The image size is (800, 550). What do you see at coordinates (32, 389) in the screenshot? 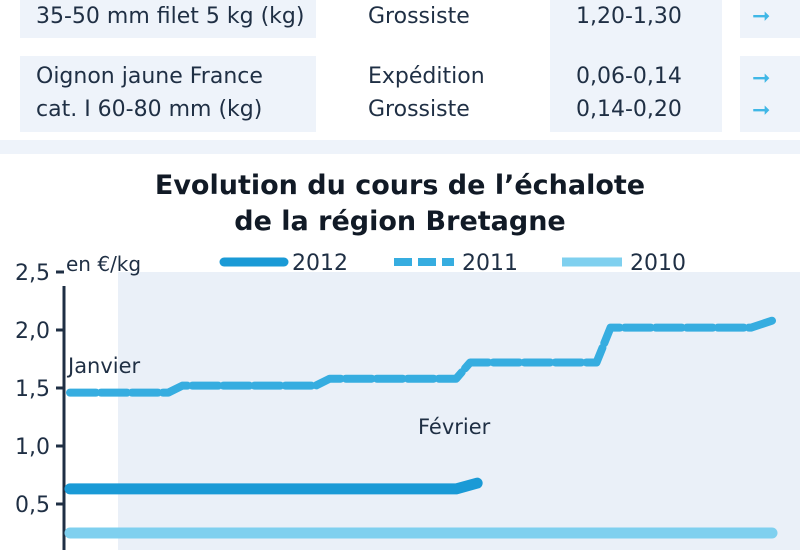
I see `y-tick-label: 1,5` at bounding box center [32, 389].